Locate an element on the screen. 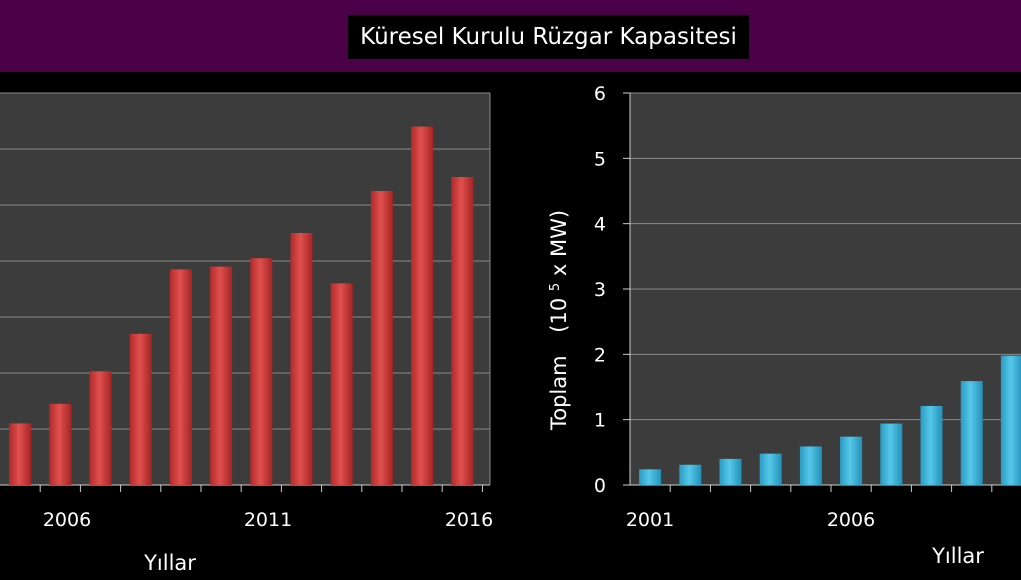  right-x-tick-label: 2001 is located at coordinates (650, 520).